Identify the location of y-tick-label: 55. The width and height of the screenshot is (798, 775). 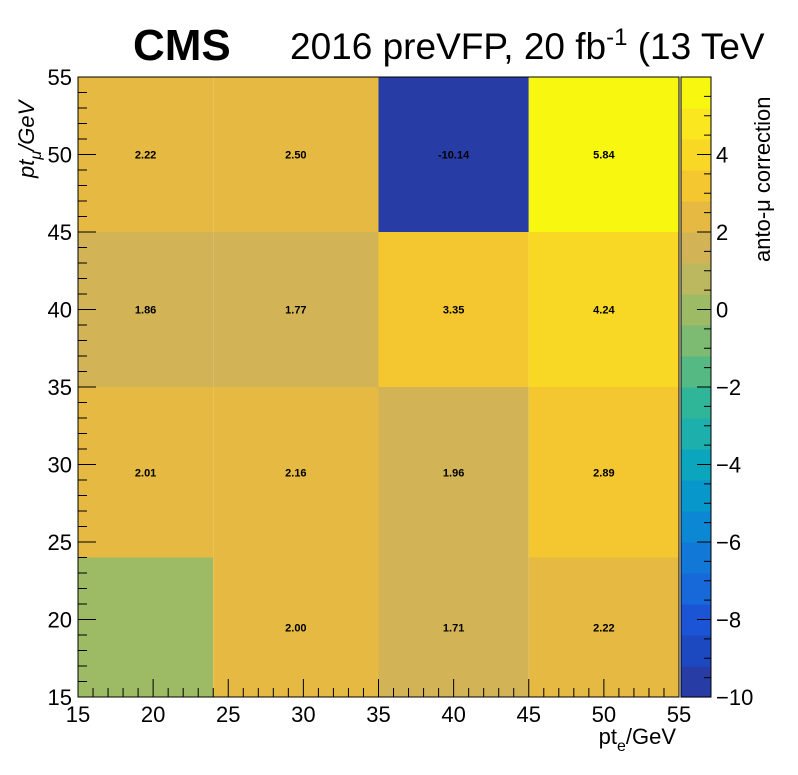
(60, 77).